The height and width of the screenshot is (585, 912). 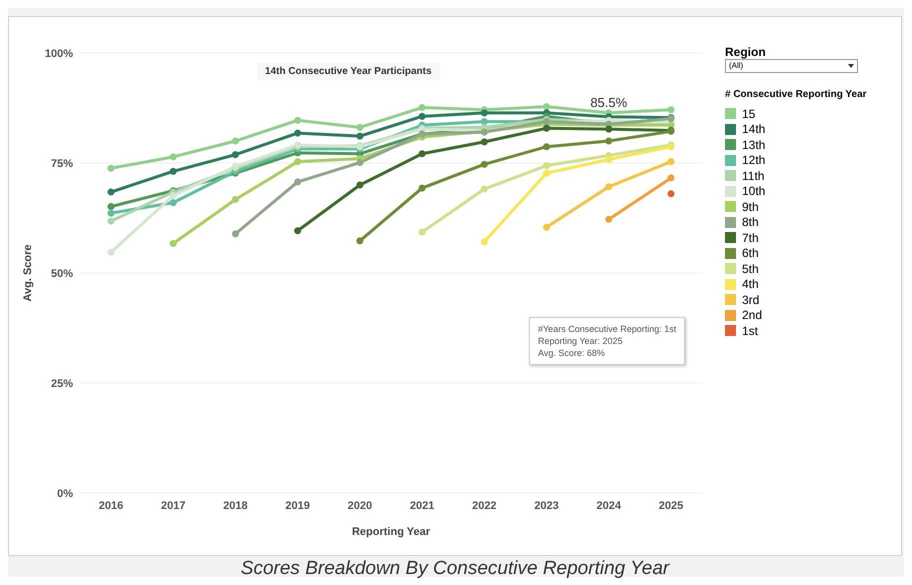 I want to click on x-axis-title: Reporting Year, so click(x=391, y=532).